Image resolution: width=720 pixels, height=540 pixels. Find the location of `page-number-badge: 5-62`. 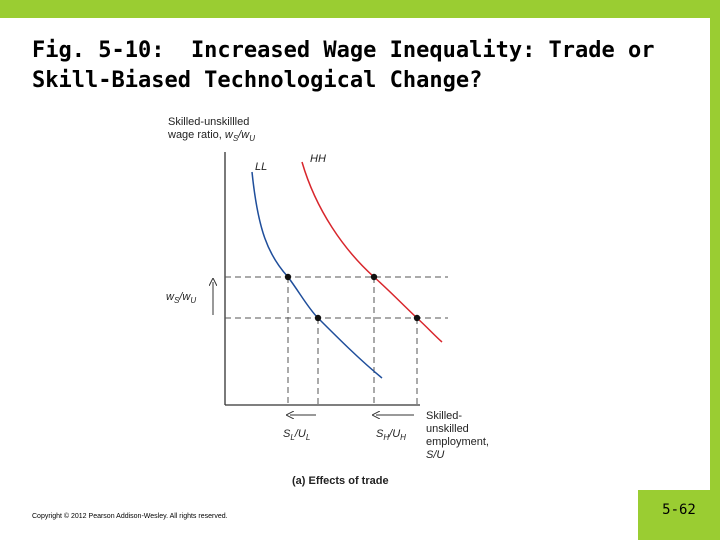

page-number-badge: 5-62 is located at coordinates (679, 515).